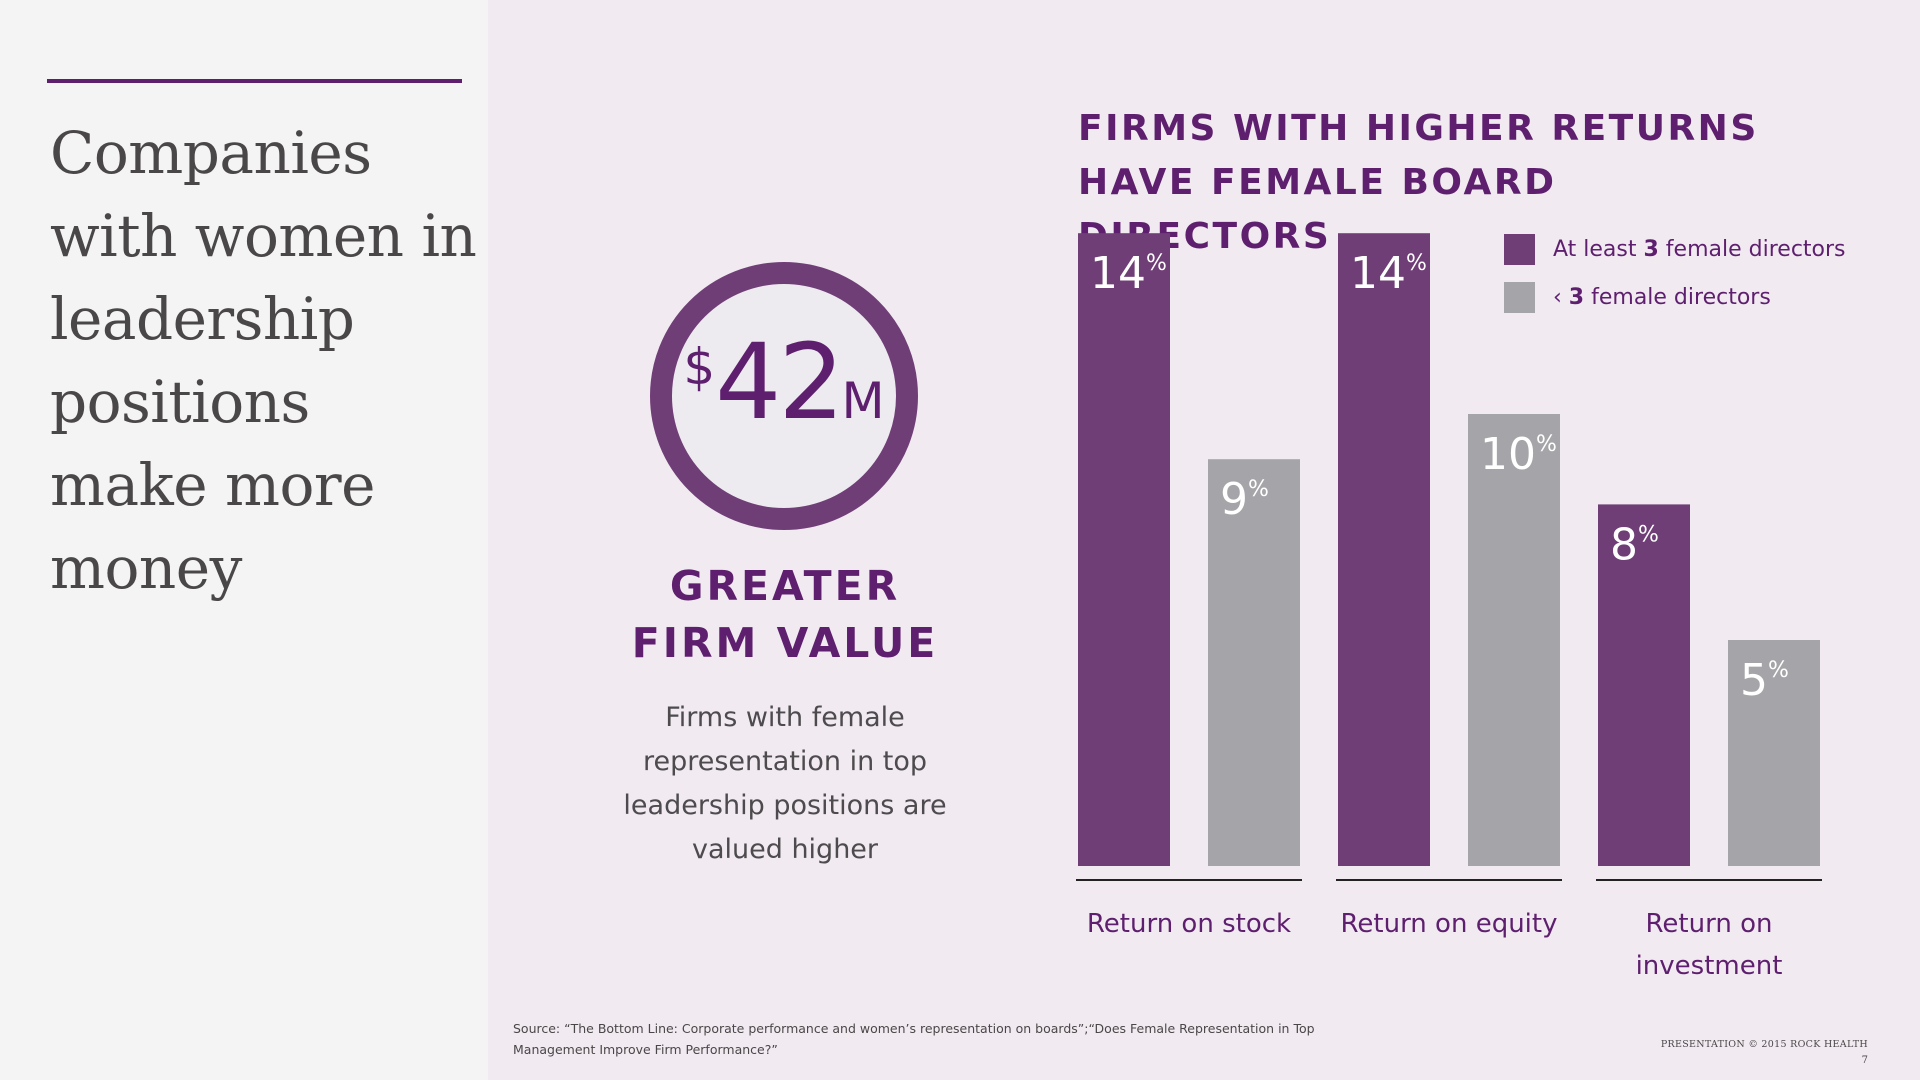  I want to click on legend-item-secondary: ‹ 3 female directors, so click(1675, 297).